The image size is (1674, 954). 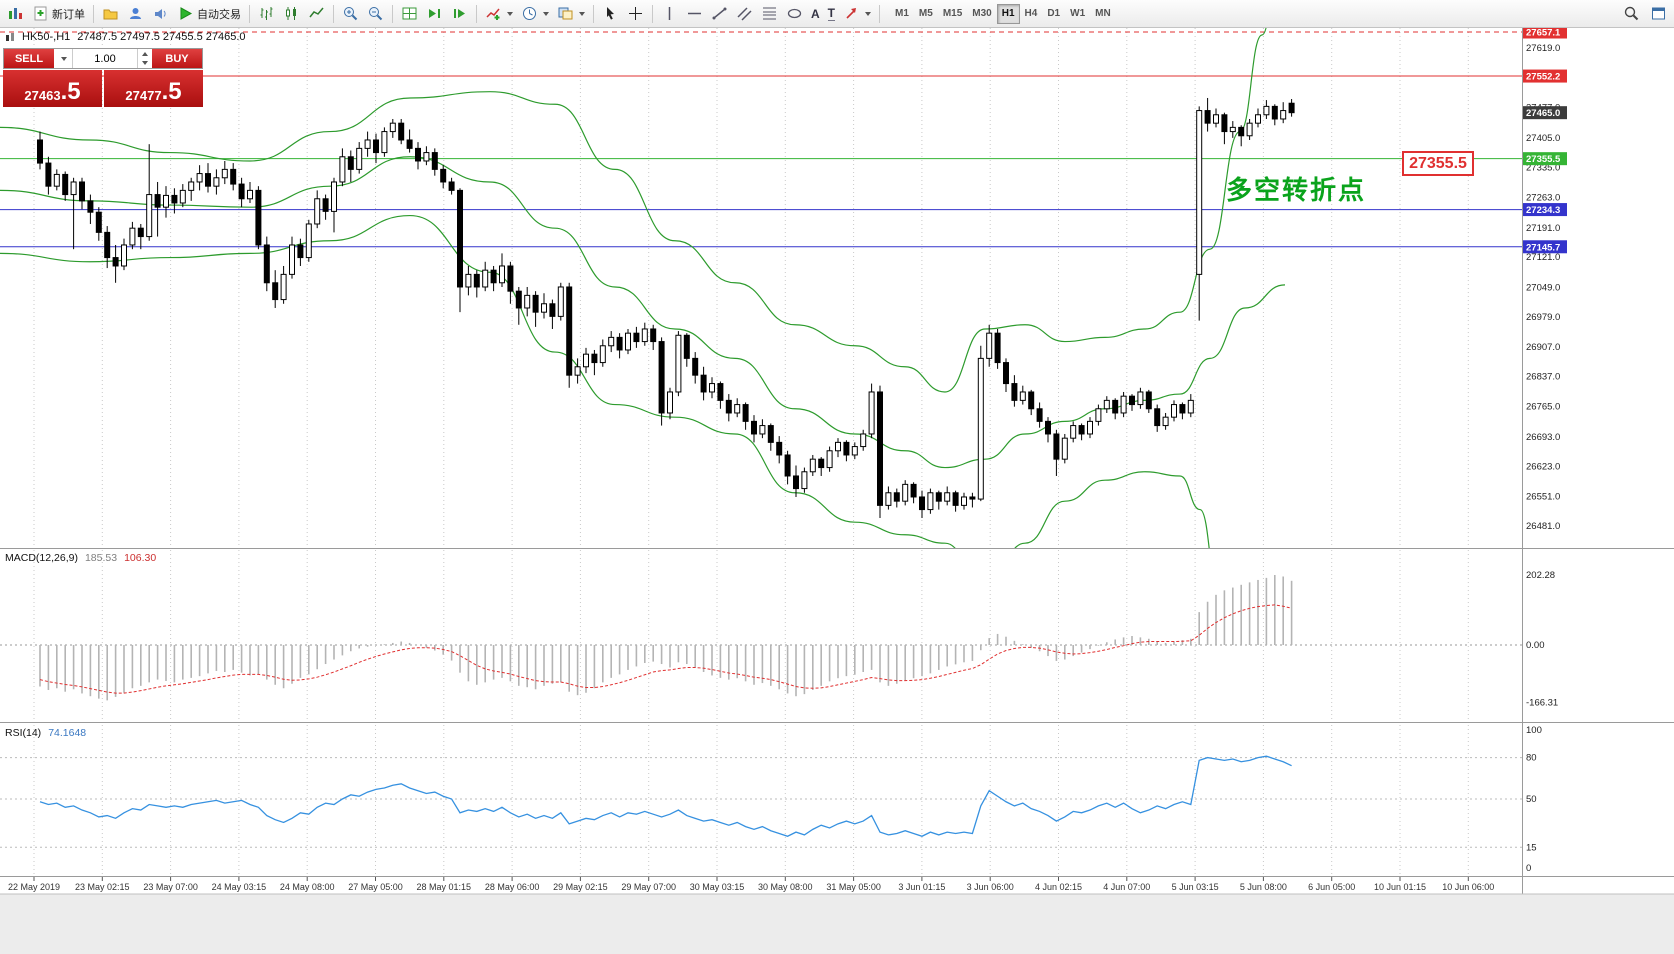 What do you see at coordinates (171, 91) in the screenshot?
I see `buy-price-frac: .5` at bounding box center [171, 91].